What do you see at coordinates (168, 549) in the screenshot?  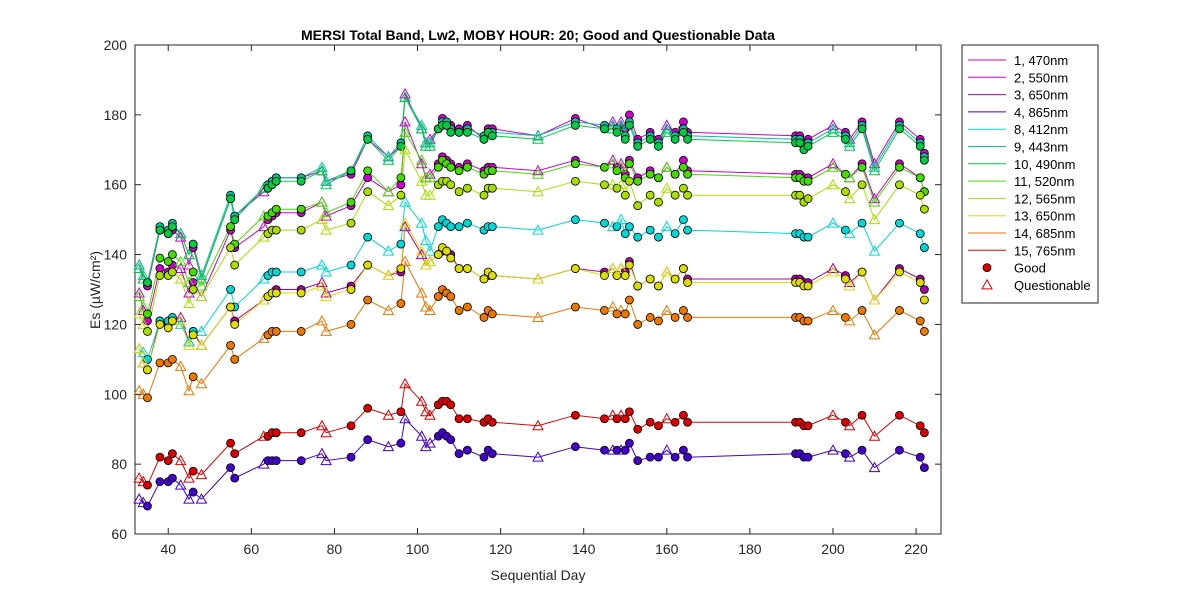 I see `x-tick-label: 40` at bounding box center [168, 549].